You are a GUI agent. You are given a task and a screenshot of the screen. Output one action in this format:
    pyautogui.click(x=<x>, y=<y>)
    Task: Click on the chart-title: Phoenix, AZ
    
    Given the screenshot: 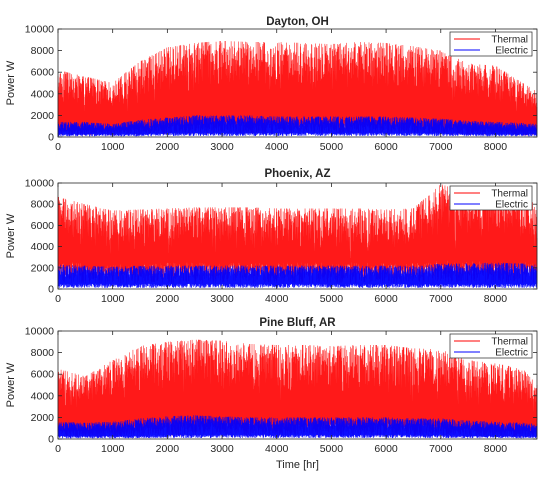 What is the action you would take?
    pyautogui.click(x=297, y=174)
    